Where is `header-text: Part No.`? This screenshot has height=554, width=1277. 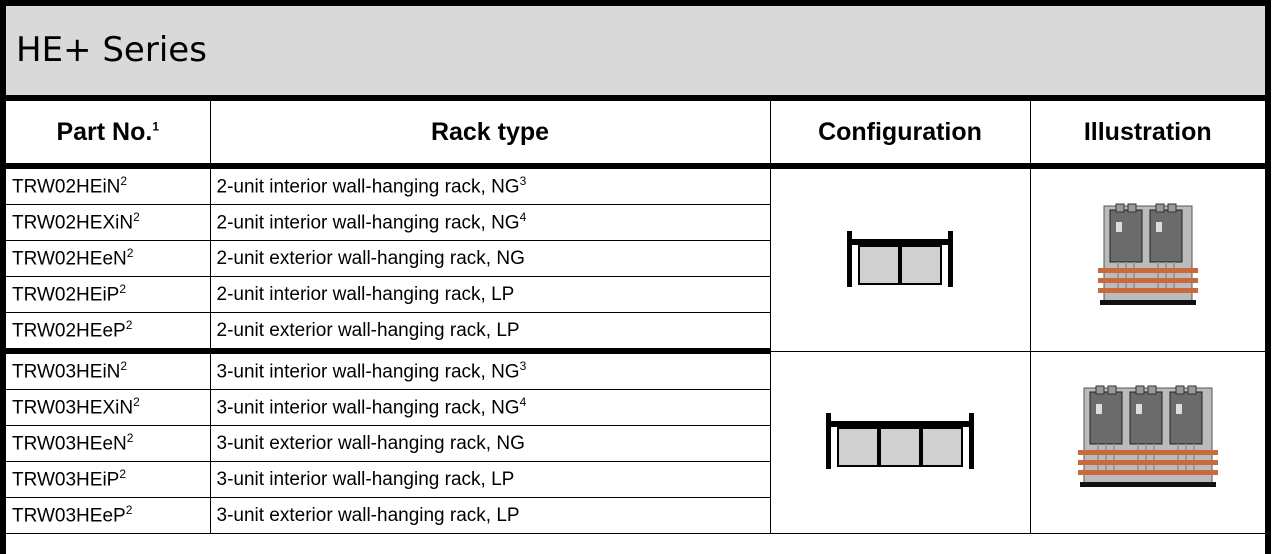
header-text: Part No. is located at coordinates (104, 131).